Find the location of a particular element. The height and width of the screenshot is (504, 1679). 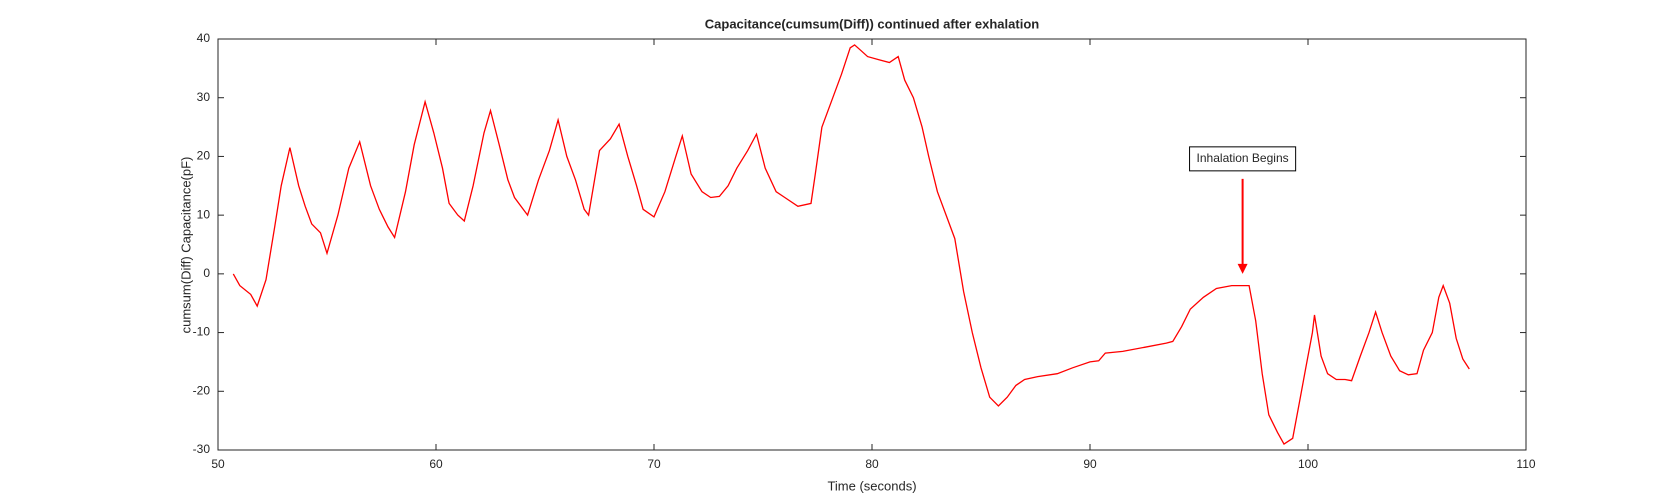

x-tick-label: 100 is located at coordinates (1308, 464).